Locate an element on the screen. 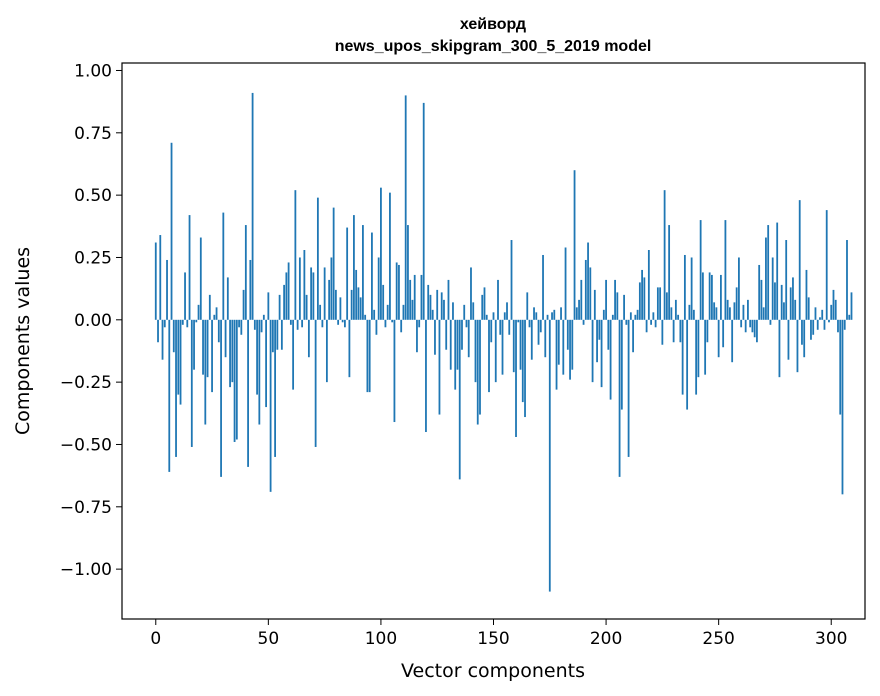 The width and height of the screenshot is (880, 696). y-tick-label: 1.00 is located at coordinates (93, 71).